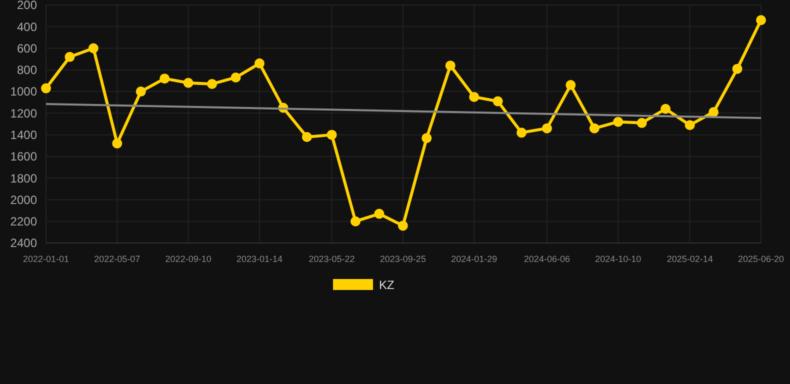 The width and height of the screenshot is (790, 384). What do you see at coordinates (474, 259) in the screenshot?
I see `x-tick-label: 2024-01-29` at bounding box center [474, 259].